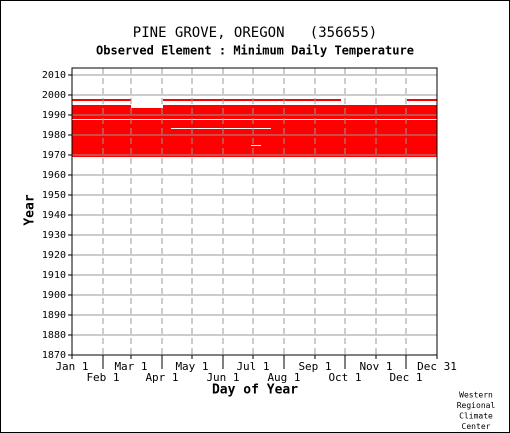  Describe the element at coordinates (54, 75) in the screenshot. I see `y-tick-label: 2010` at that location.